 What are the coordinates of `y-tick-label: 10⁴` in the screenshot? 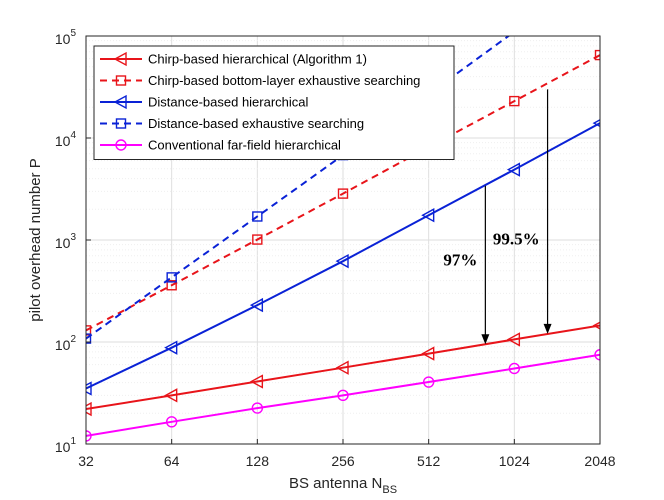 It's located at (66, 139).